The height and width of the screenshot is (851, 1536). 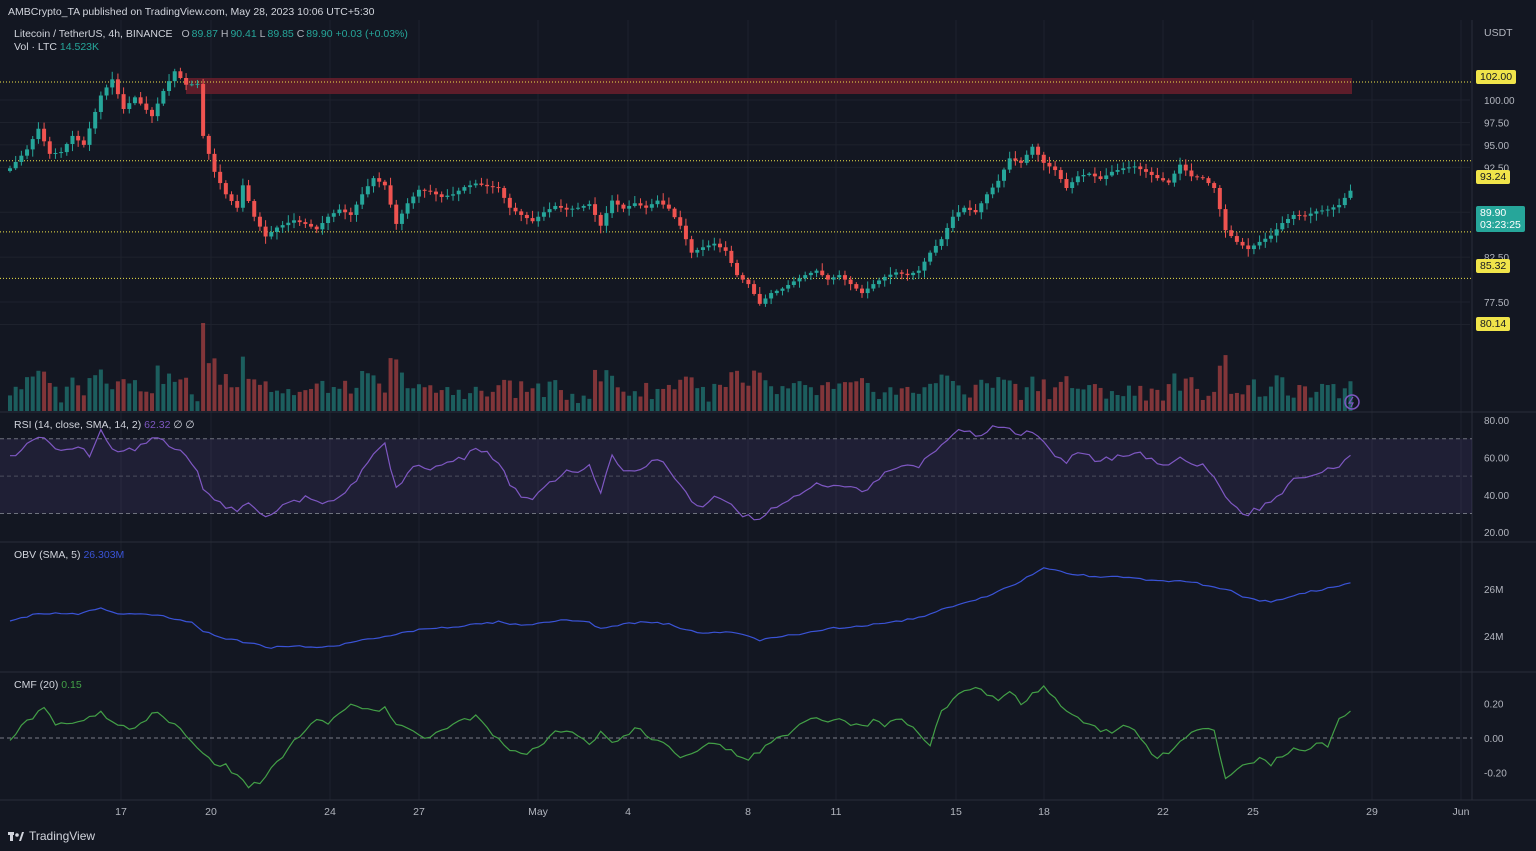 I want to click on volume-legend: Vol · LTC 14.523K, so click(x=56, y=47).